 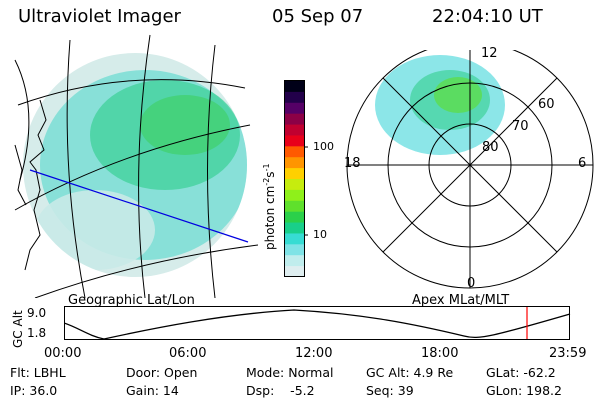 I want to click on track-line, so click(x=139, y=206).